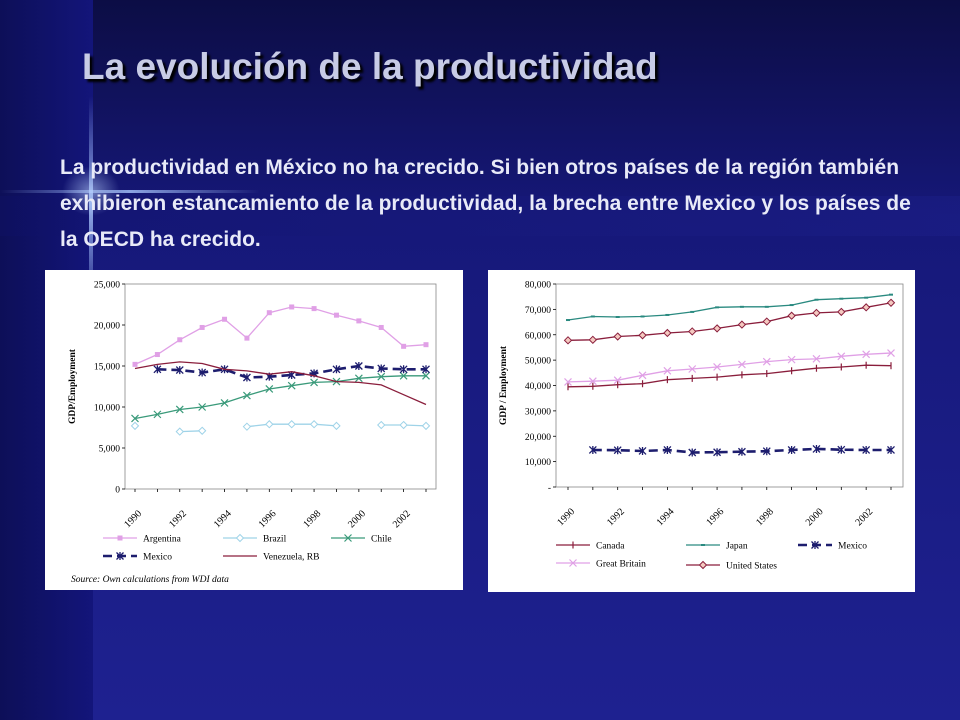 Image resolution: width=960 pixels, height=720 pixels. I want to click on chart-oecd-legend-mexico-label: Mexico, so click(852, 547).